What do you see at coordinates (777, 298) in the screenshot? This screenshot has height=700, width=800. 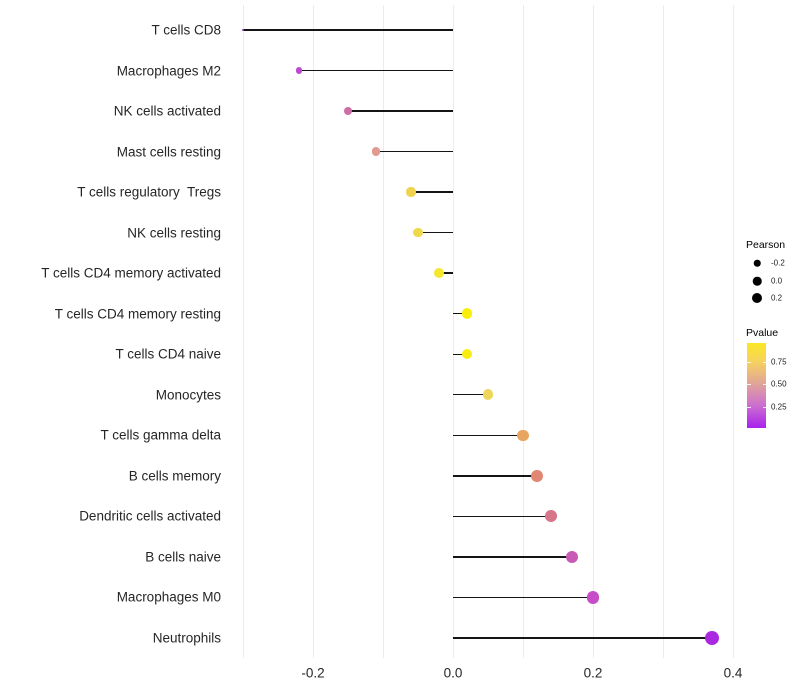 I see `pearson-legend-item-label: 0.2` at bounding box center [777, 298].